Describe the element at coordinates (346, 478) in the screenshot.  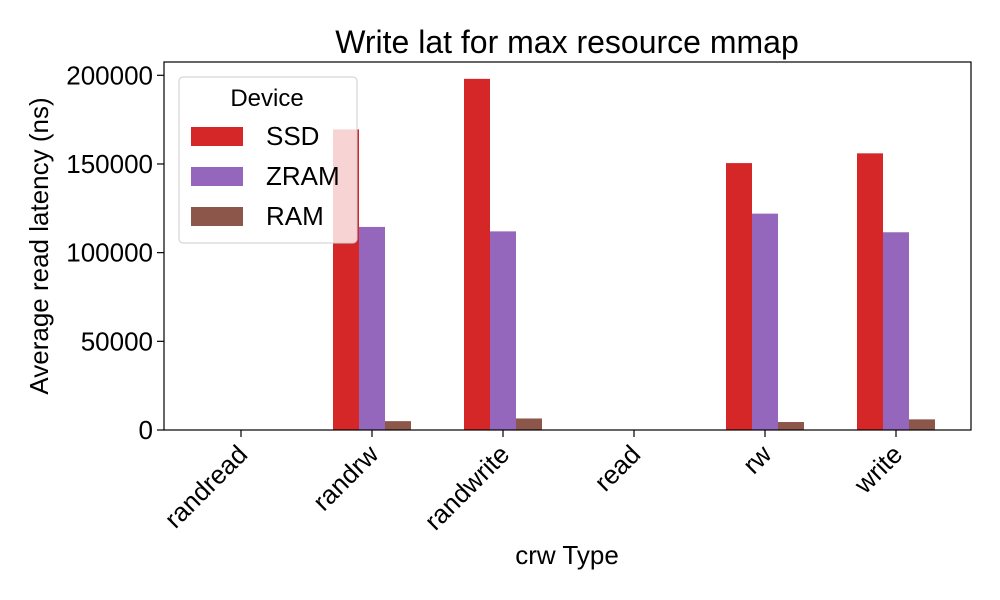
I see `x-tick-label: randrw` at that location.